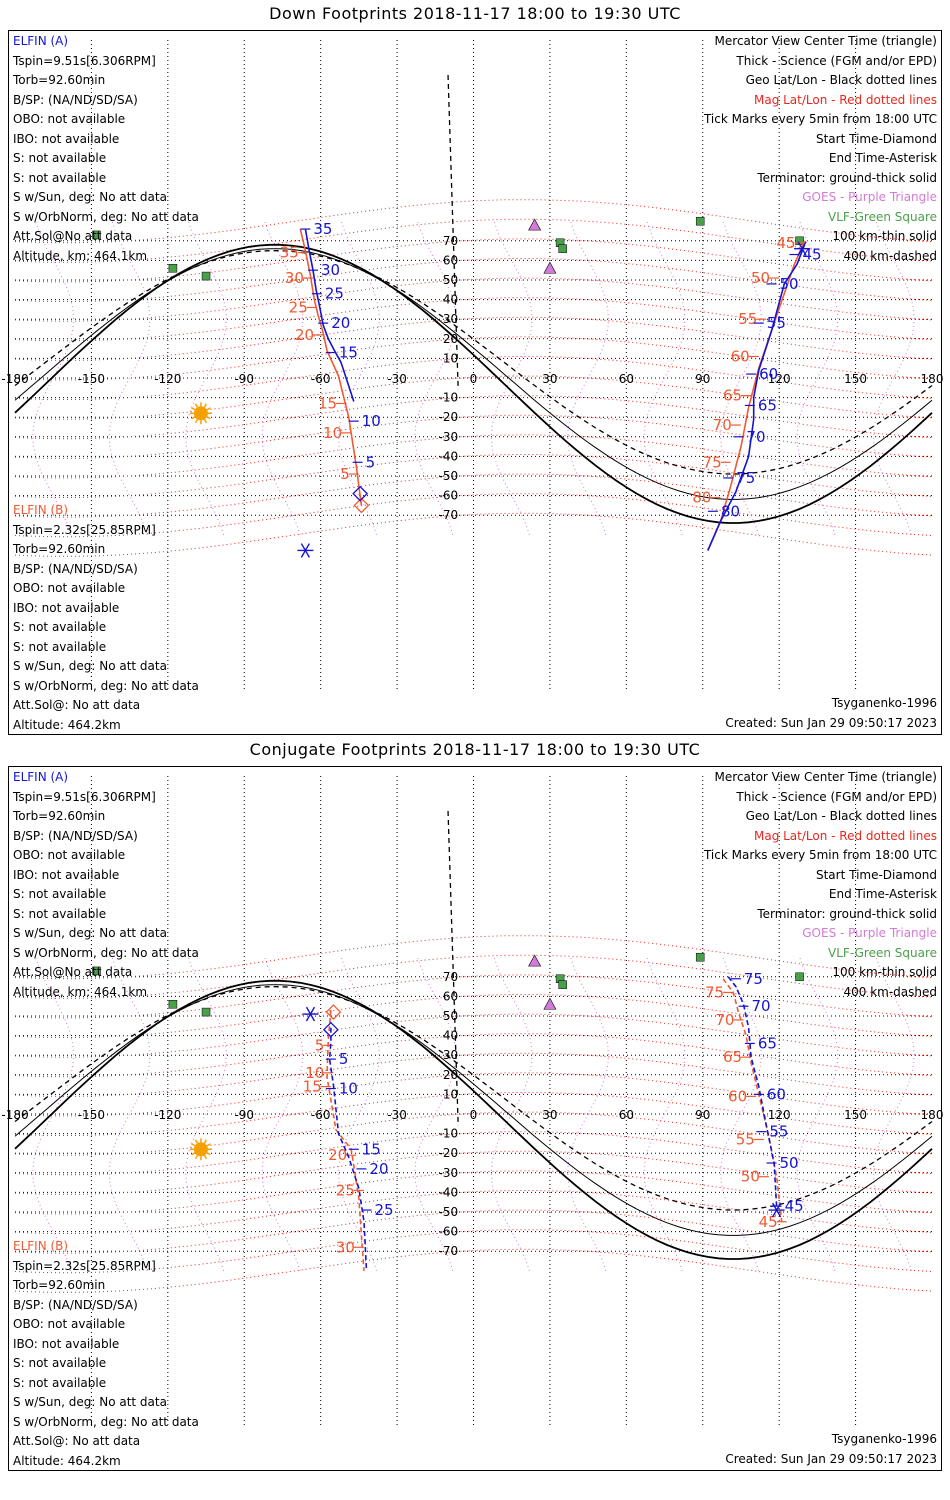 The height and width of the screenshot is (1500, 950). Describe the element at coordinates (449, 1153) in the screenshot. I see `lat-tick-label: -20` at that location.